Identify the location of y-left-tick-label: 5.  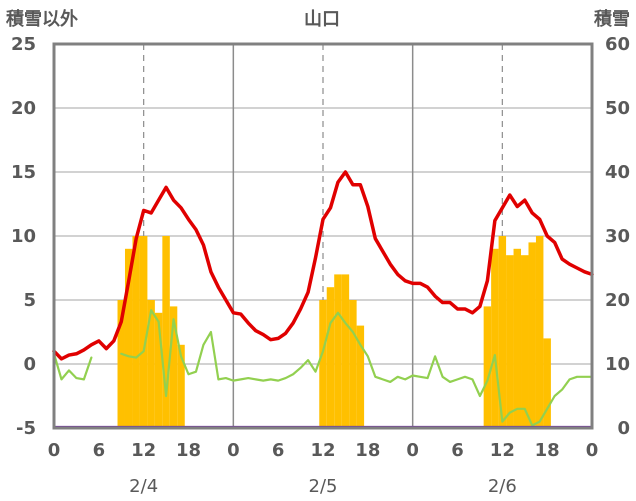
(29, 300).